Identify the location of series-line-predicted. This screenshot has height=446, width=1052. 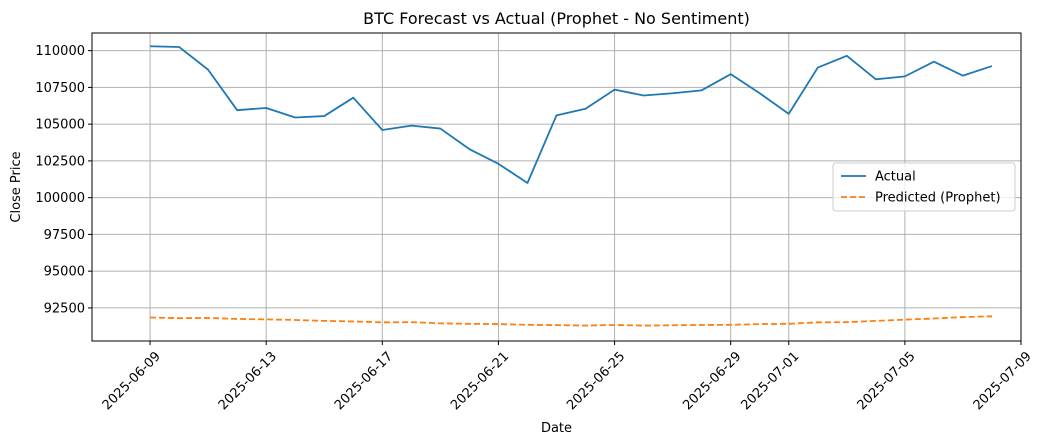
(571, 321).